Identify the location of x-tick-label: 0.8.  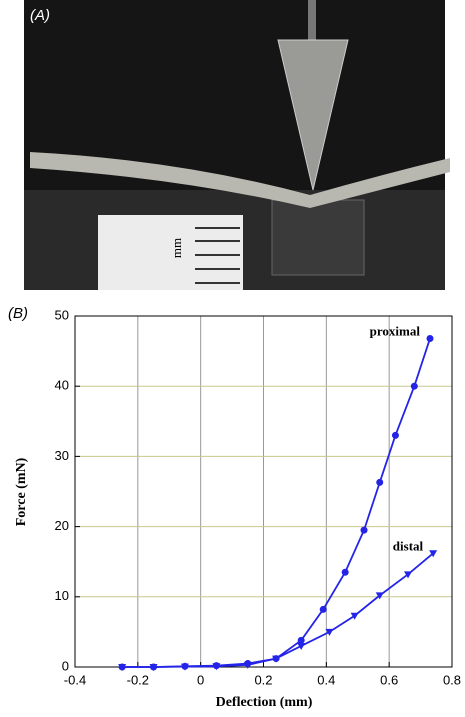
(452, 679).